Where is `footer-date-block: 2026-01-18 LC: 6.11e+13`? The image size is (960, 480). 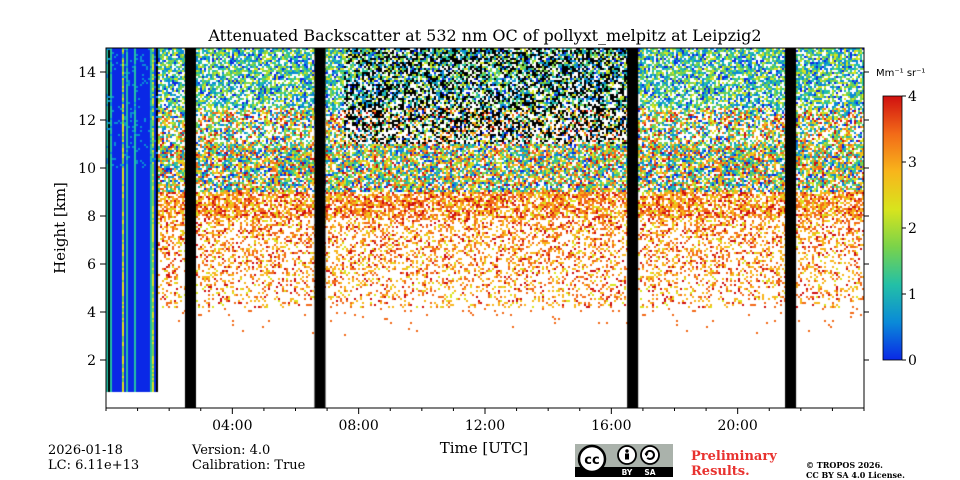 footer-date-block: 2026-01-18 LC: 6.11e+13 is located at coordinates (93, 458).